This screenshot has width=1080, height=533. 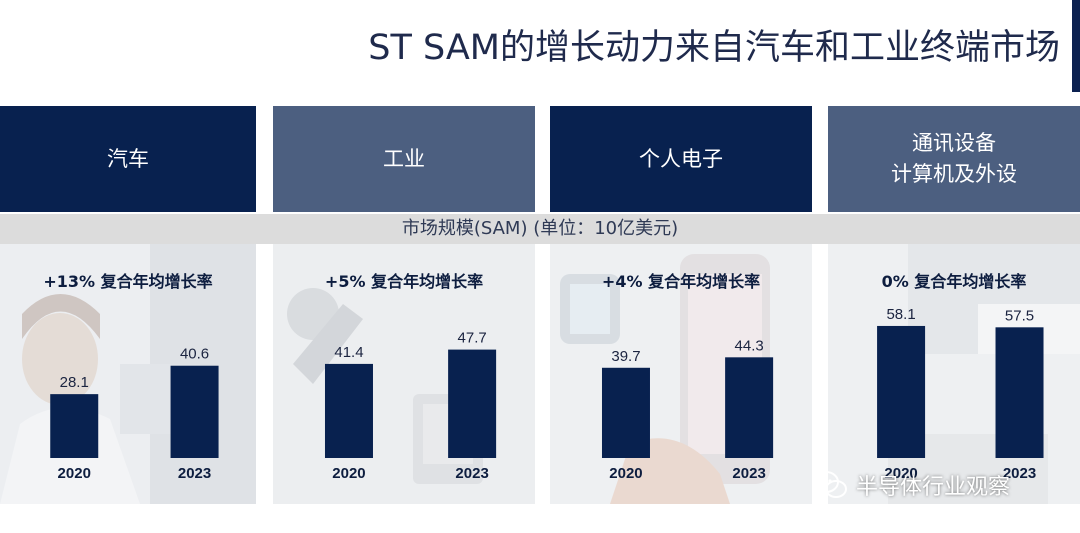 What do you see at coordinates (954, 159) in the screenshot?
I see `market-header-communications-computers: 通讯设备 计算机及外设` at bounding box center [954, 159].